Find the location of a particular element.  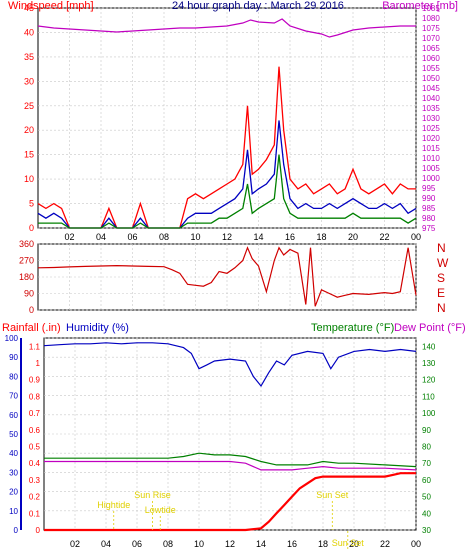

rain-tick-label: 0.7 is located at coordinates (35, 413).